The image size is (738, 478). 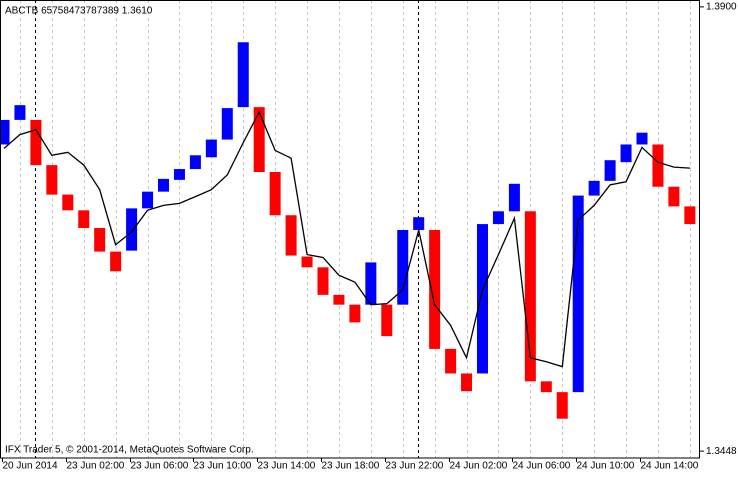 I want to click on x-tick-label: 23 Jun 02:00, so click(x=96, y=466).